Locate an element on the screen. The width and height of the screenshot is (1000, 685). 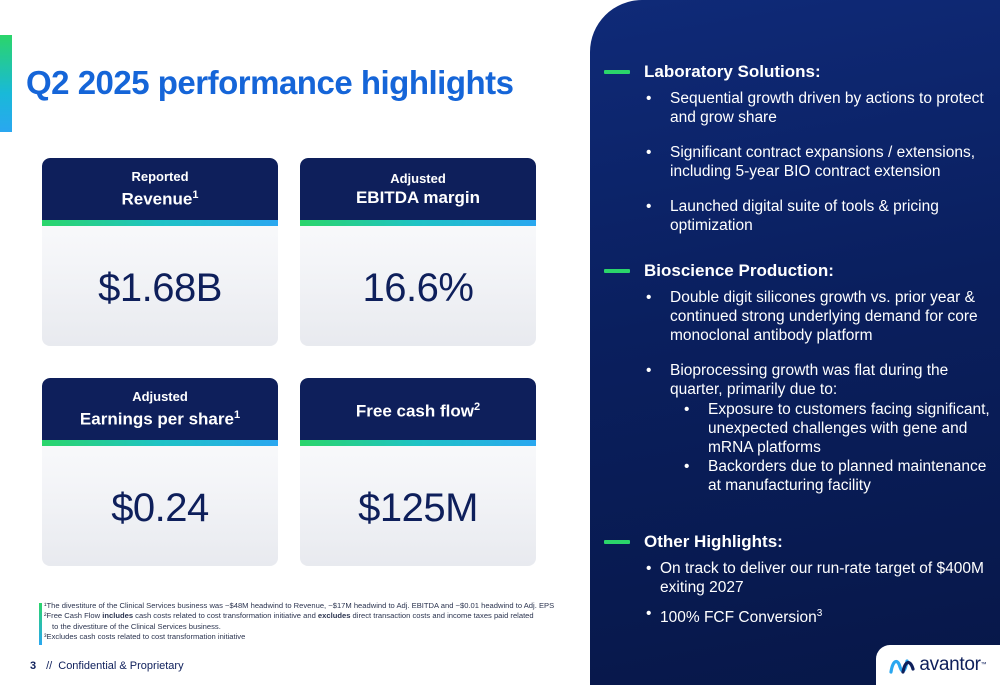
card-label: Revenue1 is located at coordinates (160, 198).